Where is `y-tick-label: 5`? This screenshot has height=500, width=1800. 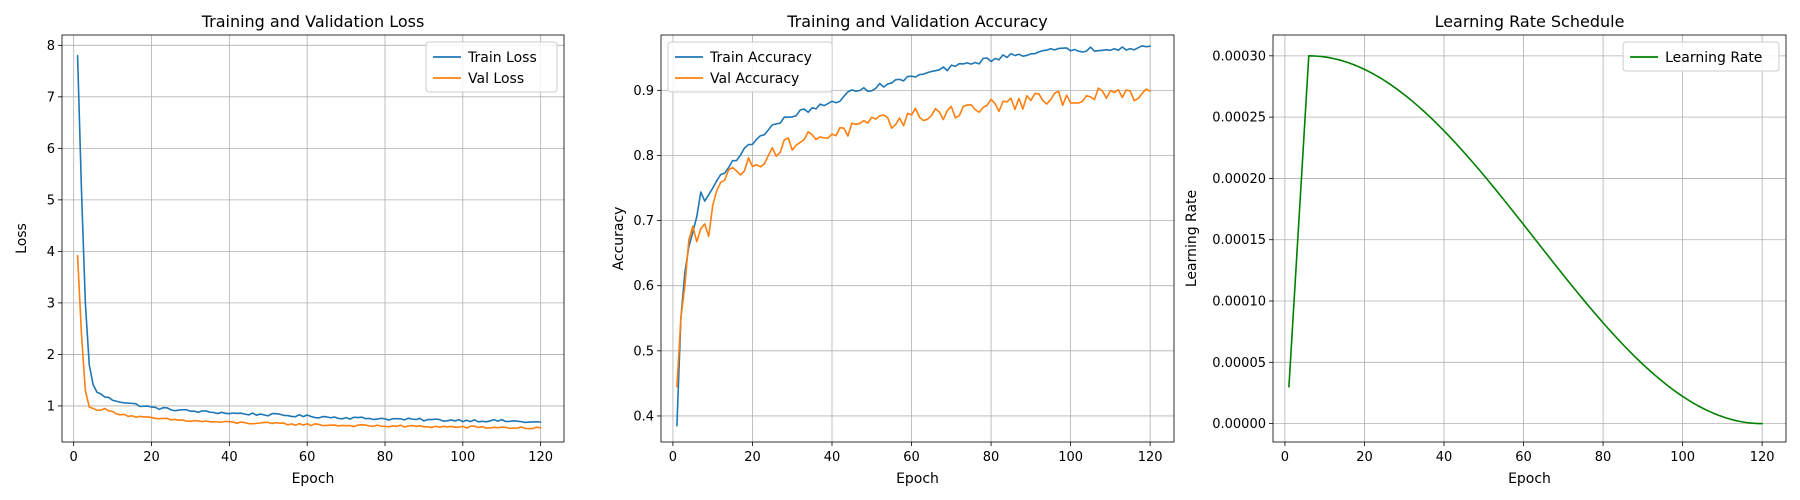 y-tick-label: 5 is located at coordinates (51, 200).